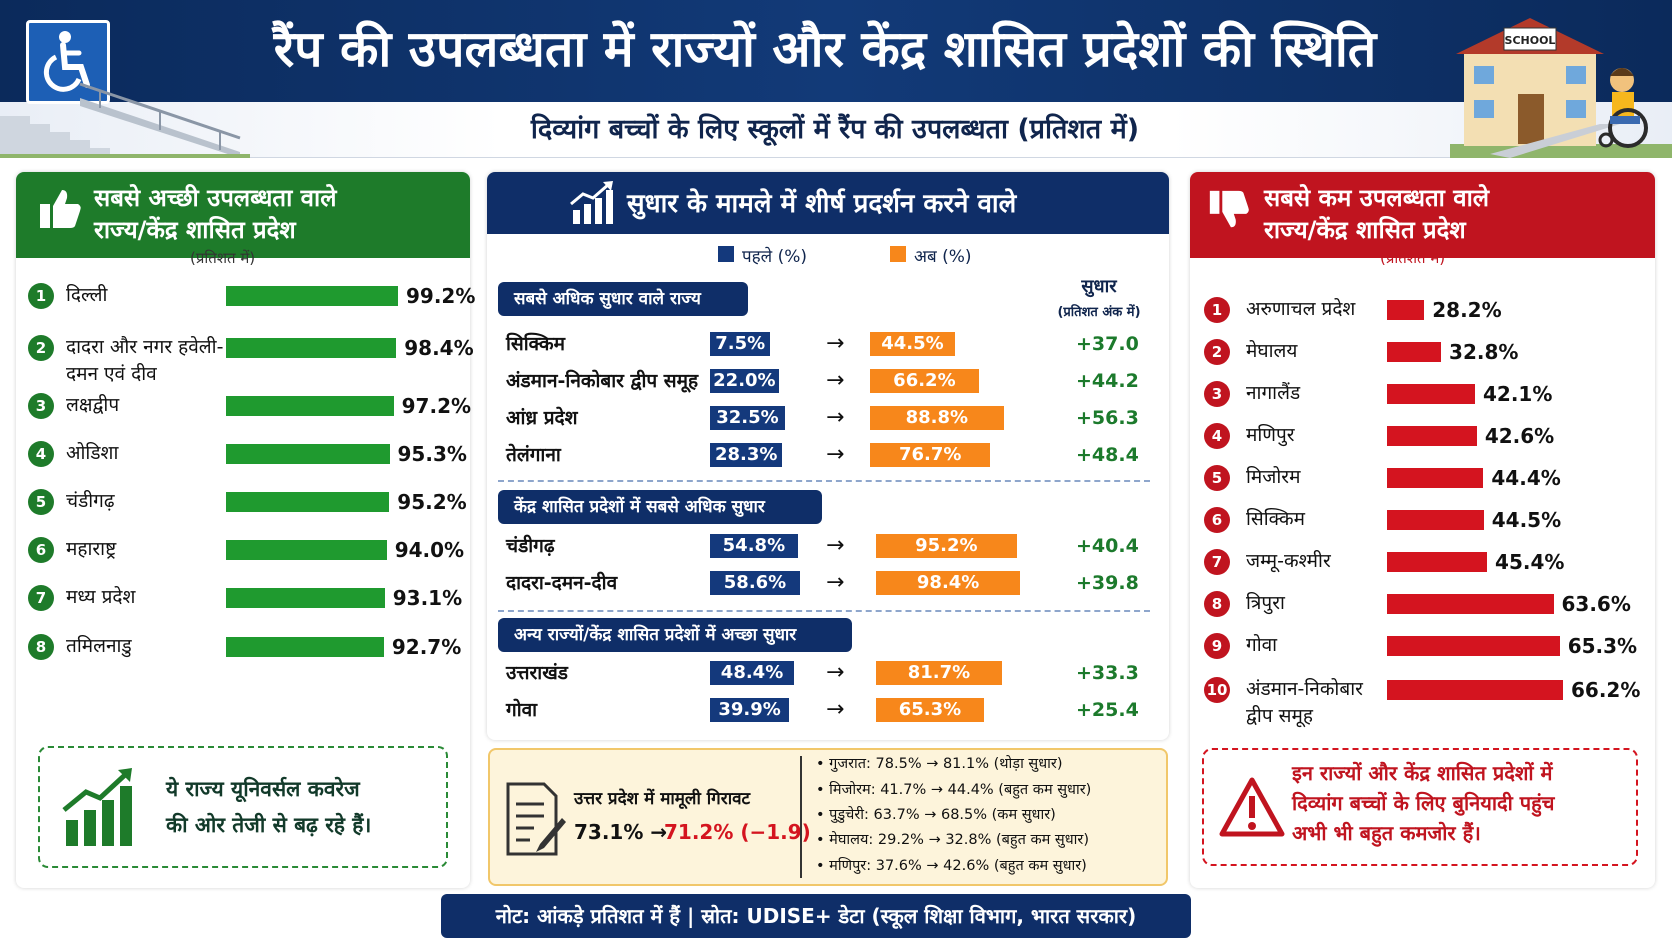 The image size is (1672, 941). Describe the element at coordinates (1217, 604) in the screenshot. I see `rank-badge: 8` at that location.